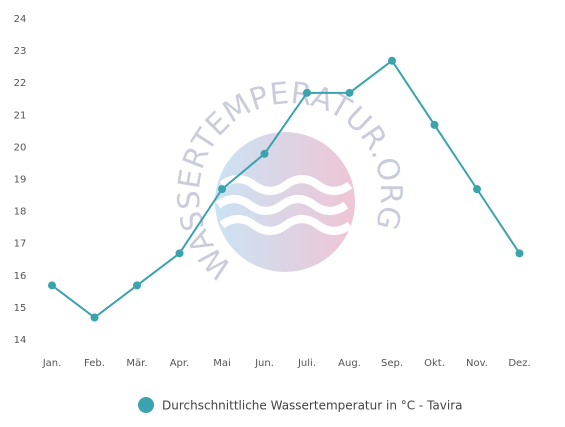 This screenshot has width=565, height=427. Describe the element at coordinates (222, 363) in the screenshot. I see `x-tick-label: Mai` at that location.